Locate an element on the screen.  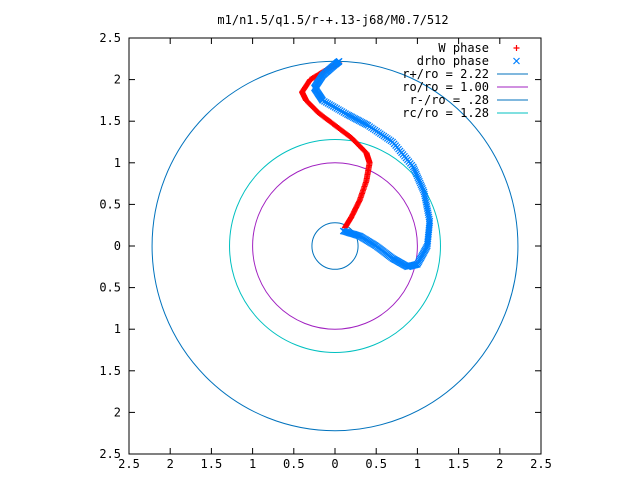
chart-title: m1/n1.5/q1.5/r-+.13-j68/M0.7/512 is located at coordinates (332, 20).